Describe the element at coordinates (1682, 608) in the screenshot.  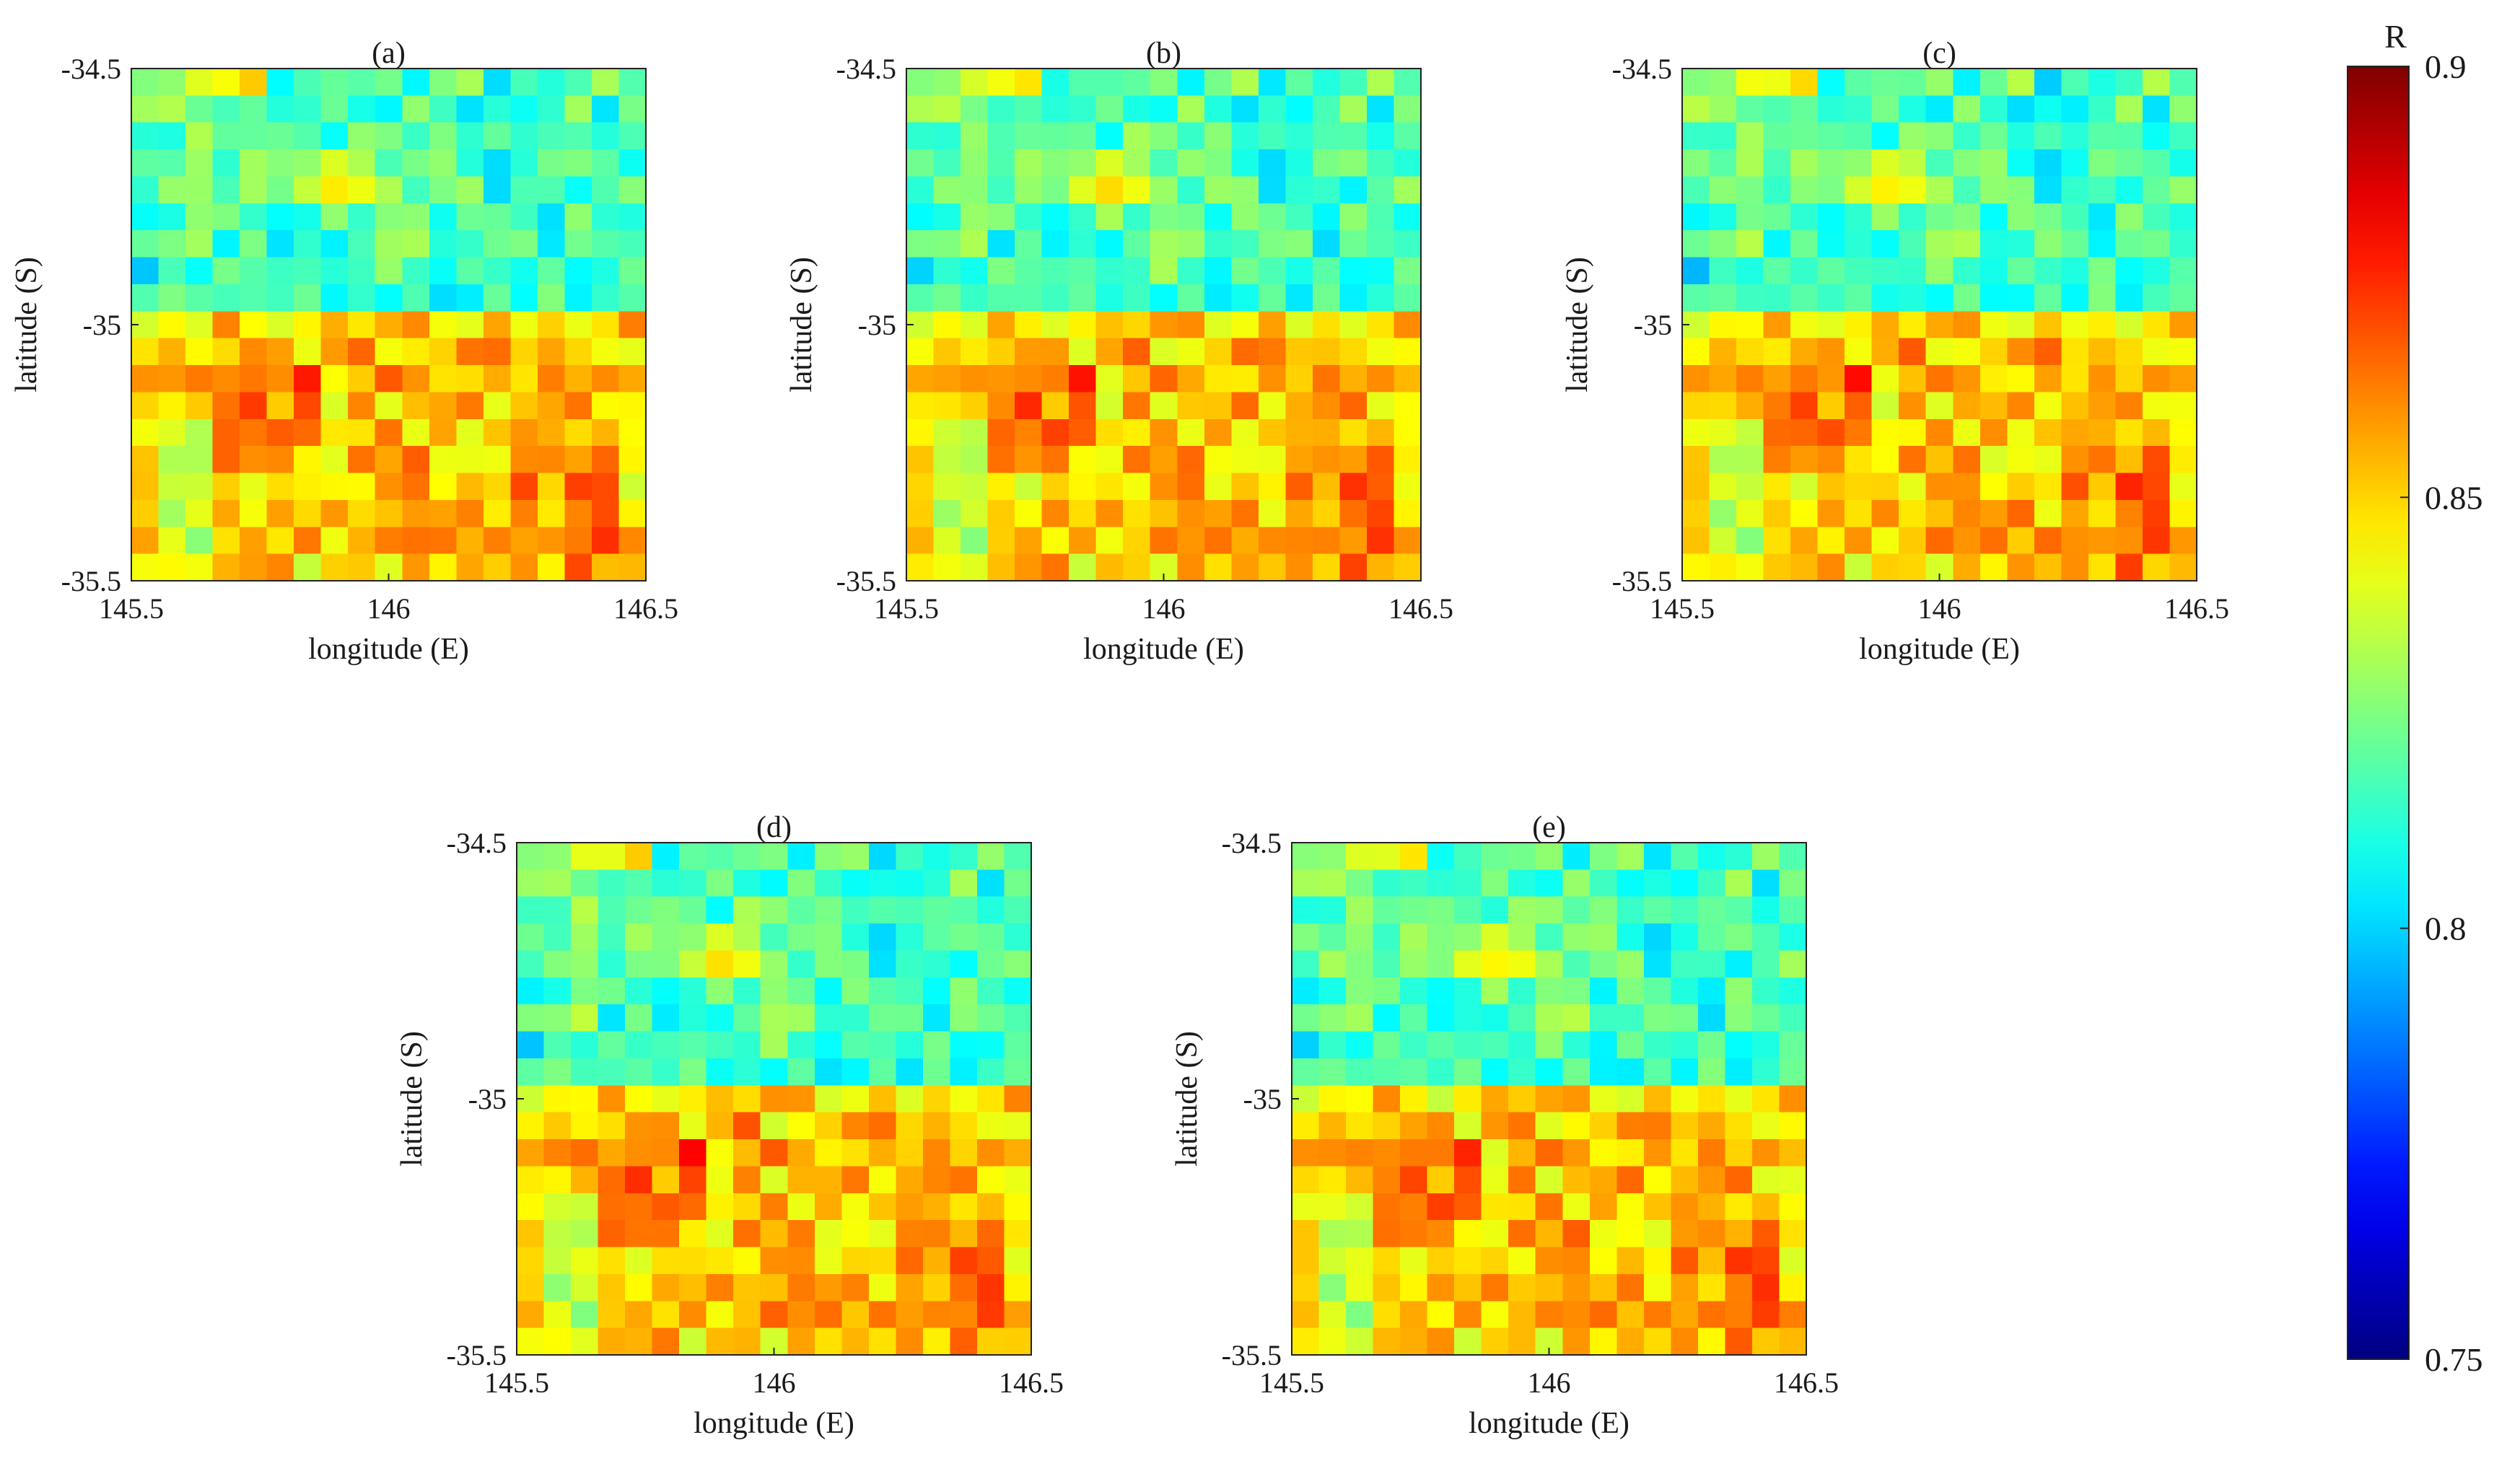
I see `x-tick-label: 145.5` at that location.